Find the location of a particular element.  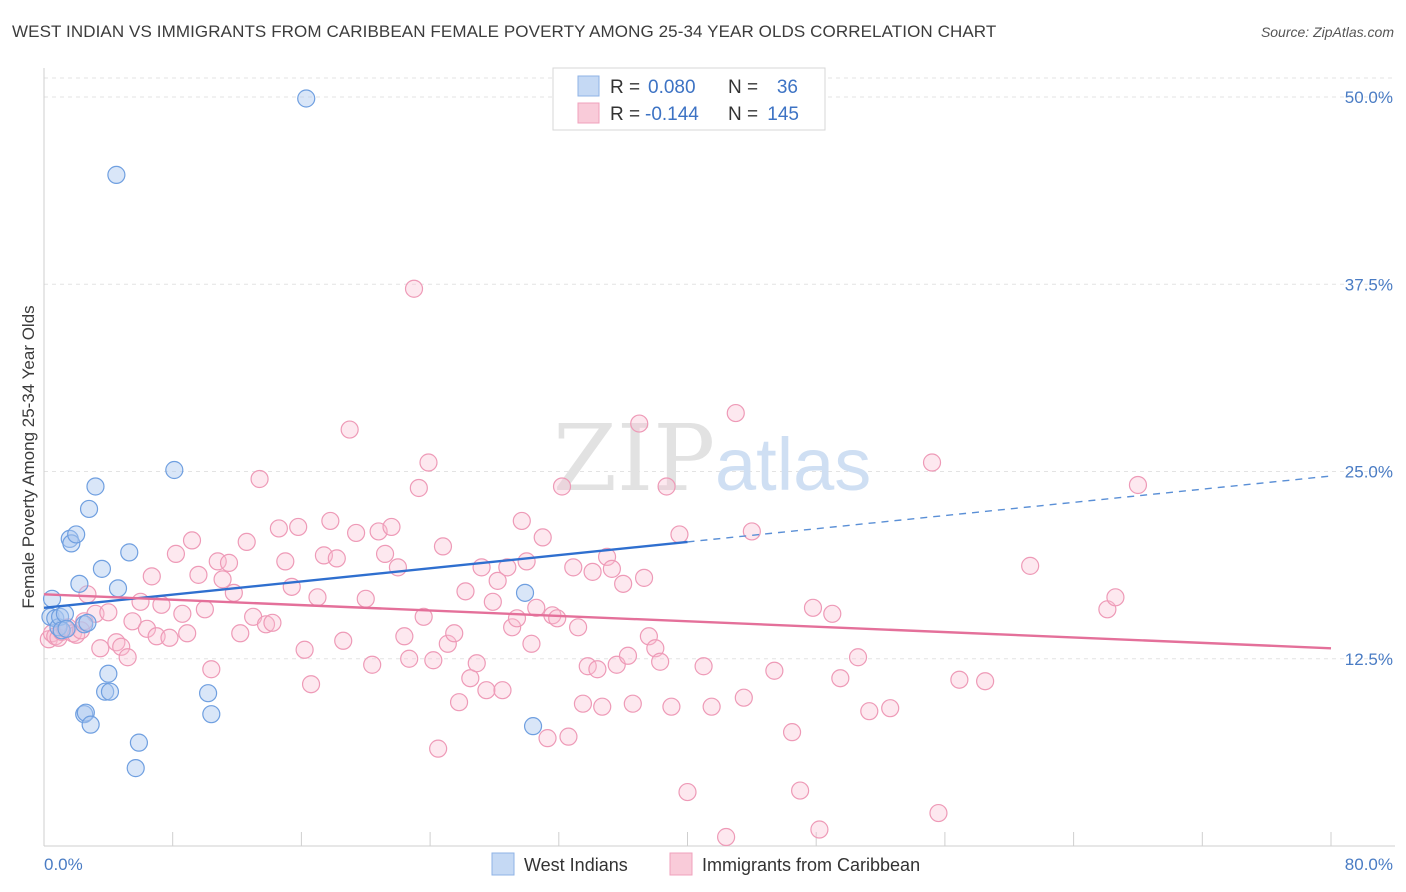

y-tick-label: 25.0% is located at coordinates (1369, 472).